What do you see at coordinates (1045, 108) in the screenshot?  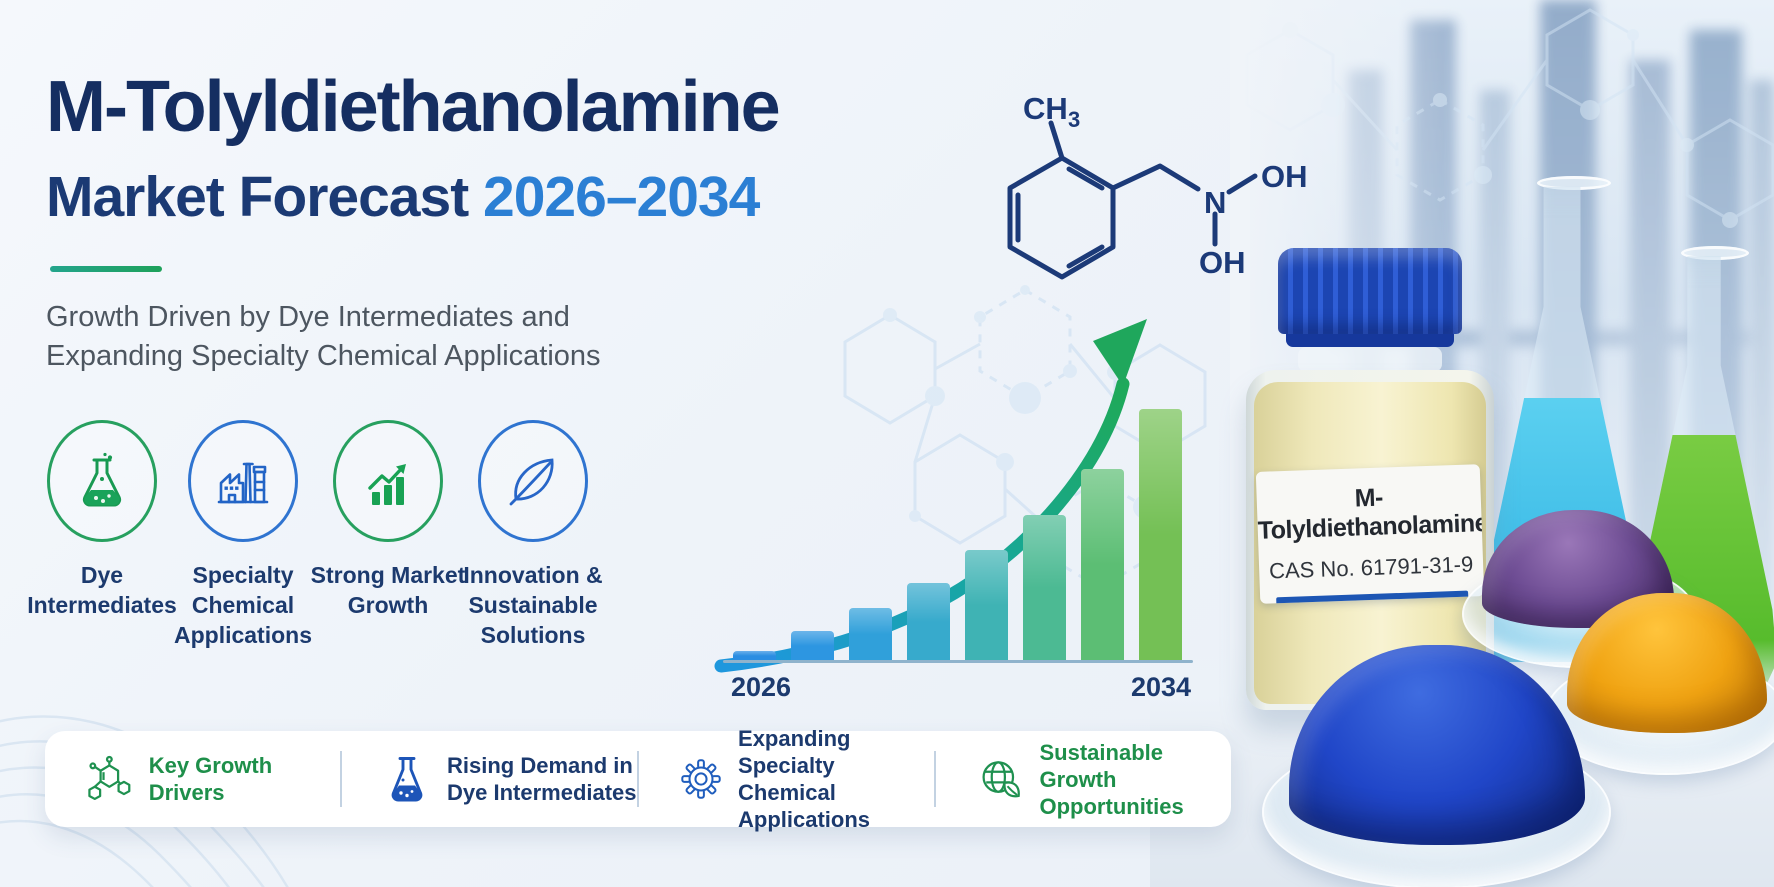 I see `methyl-label: CH` at bounding box center [1045, 108].